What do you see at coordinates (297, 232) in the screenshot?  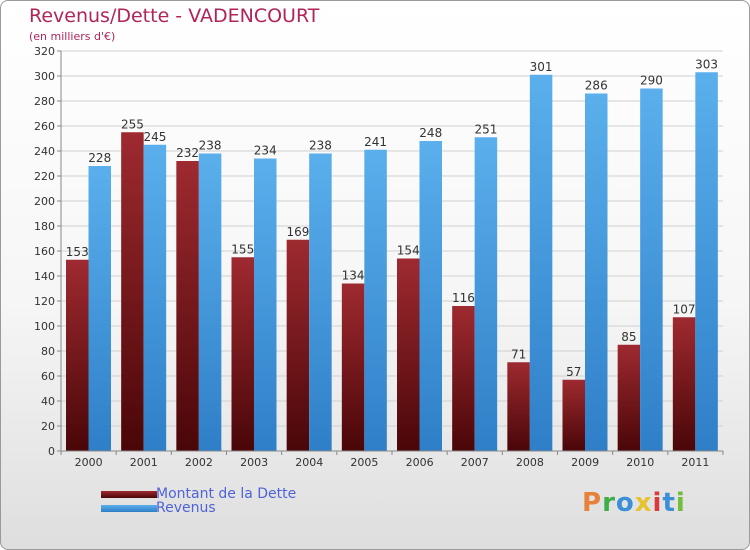 I see `data-label-dette: 169` at bounding box center [297, 232].